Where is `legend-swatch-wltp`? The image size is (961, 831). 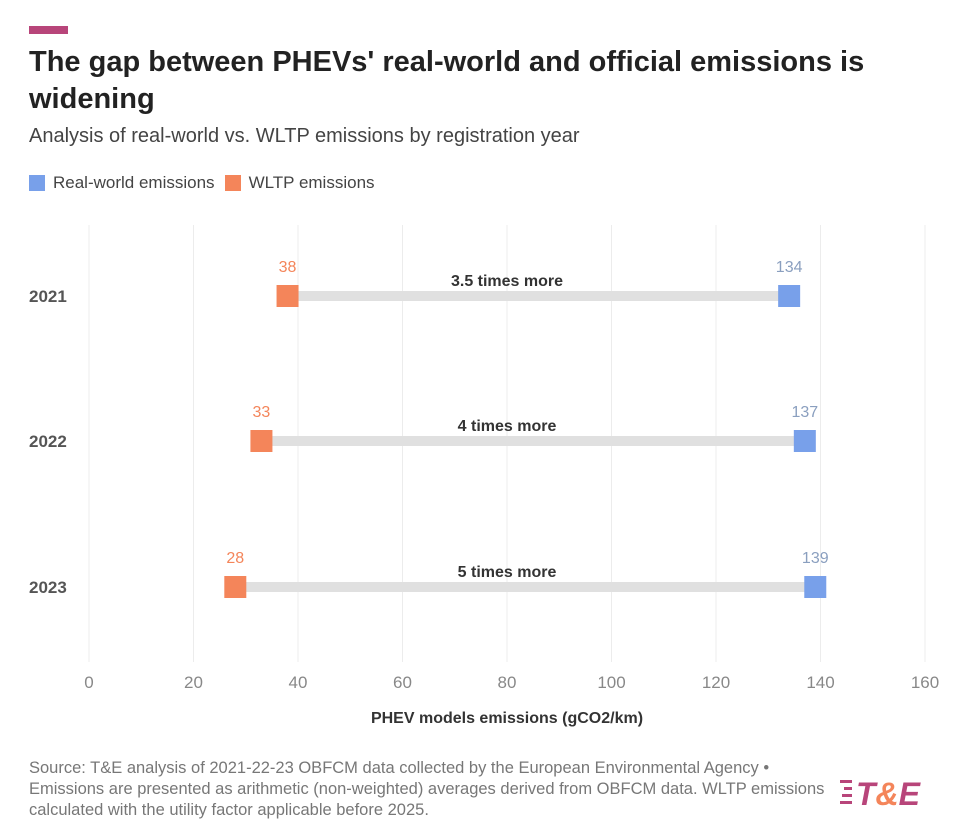 legend-swatch-wltp is located at coordinates (232, 183).